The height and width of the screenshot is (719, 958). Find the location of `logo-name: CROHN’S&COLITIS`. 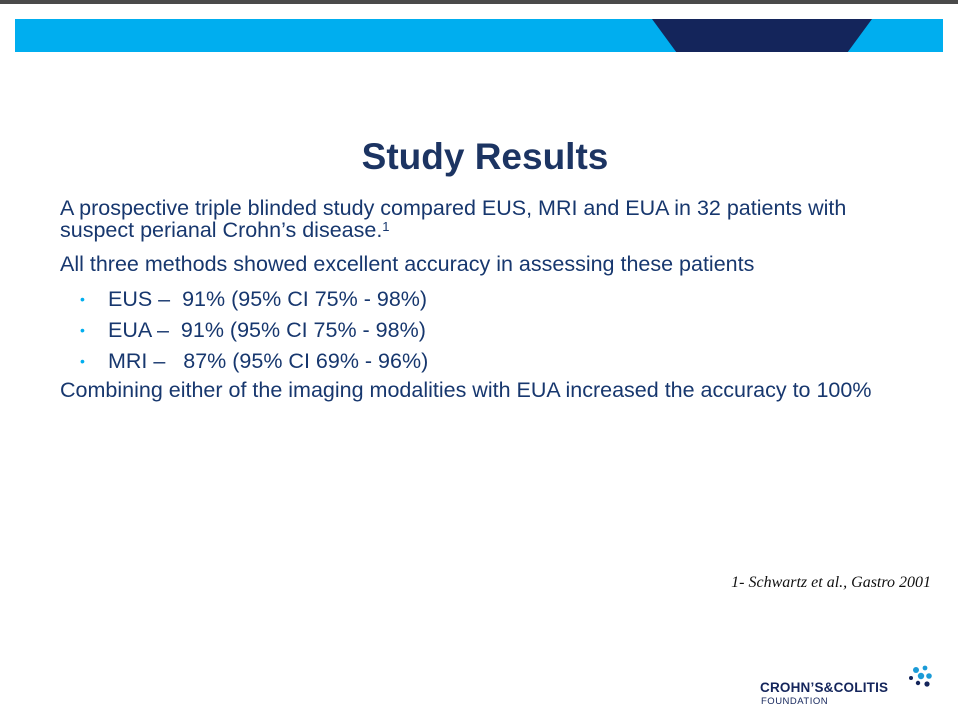

logo-name: CROHN’S&COLITIS is located at coordinates (824, 687).